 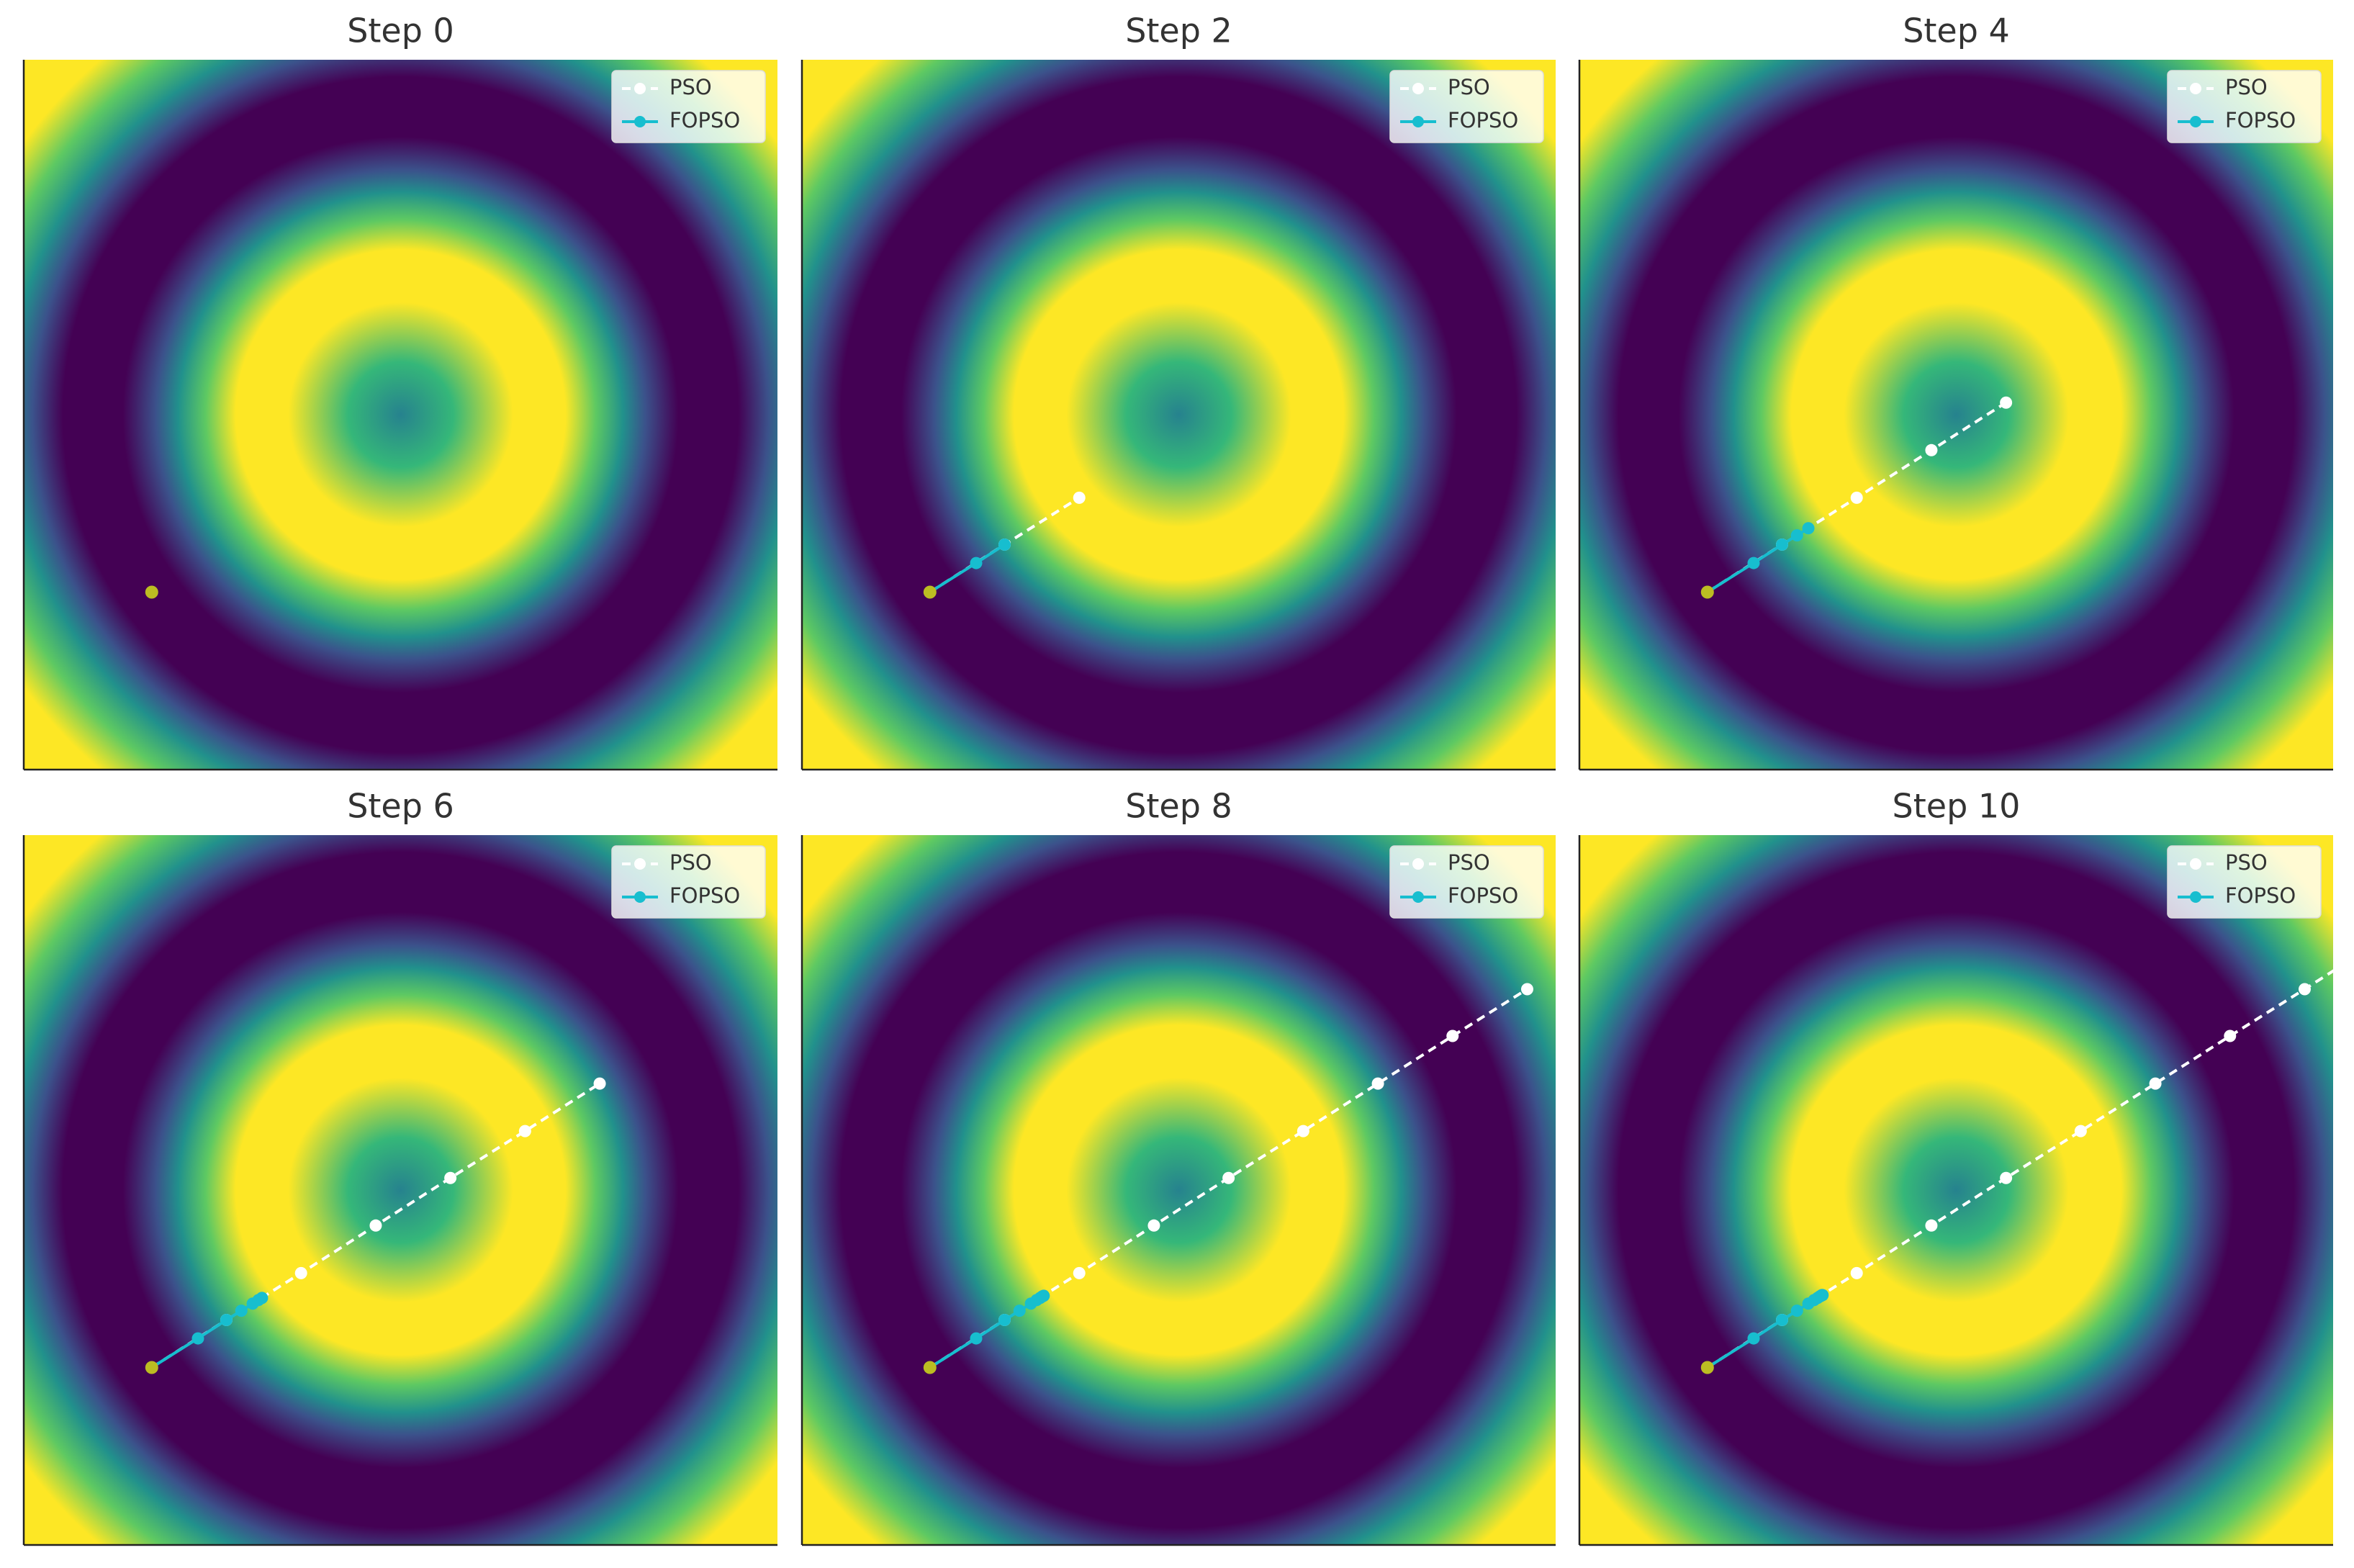 What do you see at coordinates (400, 806) in the screenshot?
I see `subplot-title: Step 6` at bounding box center [400, 806].